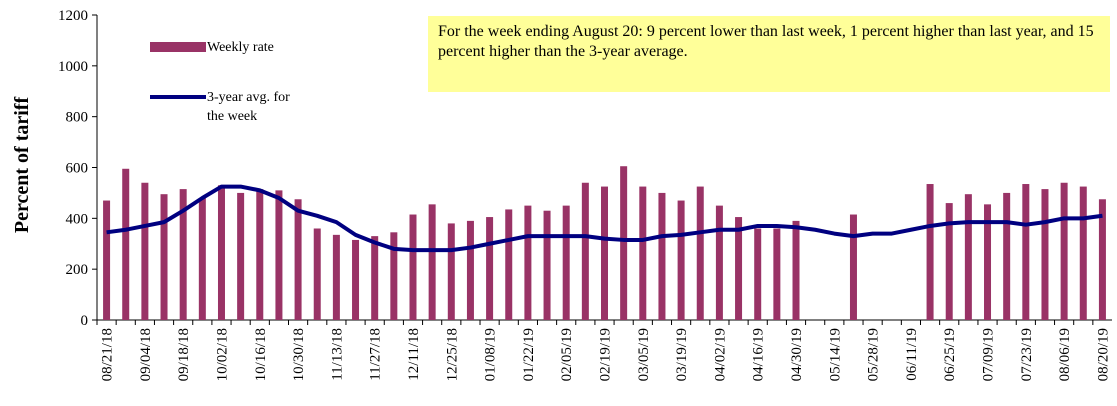 The width and height of the screenshot is (1117, 406). I want to click on y-tick-label: 1200, so click(73, 16).